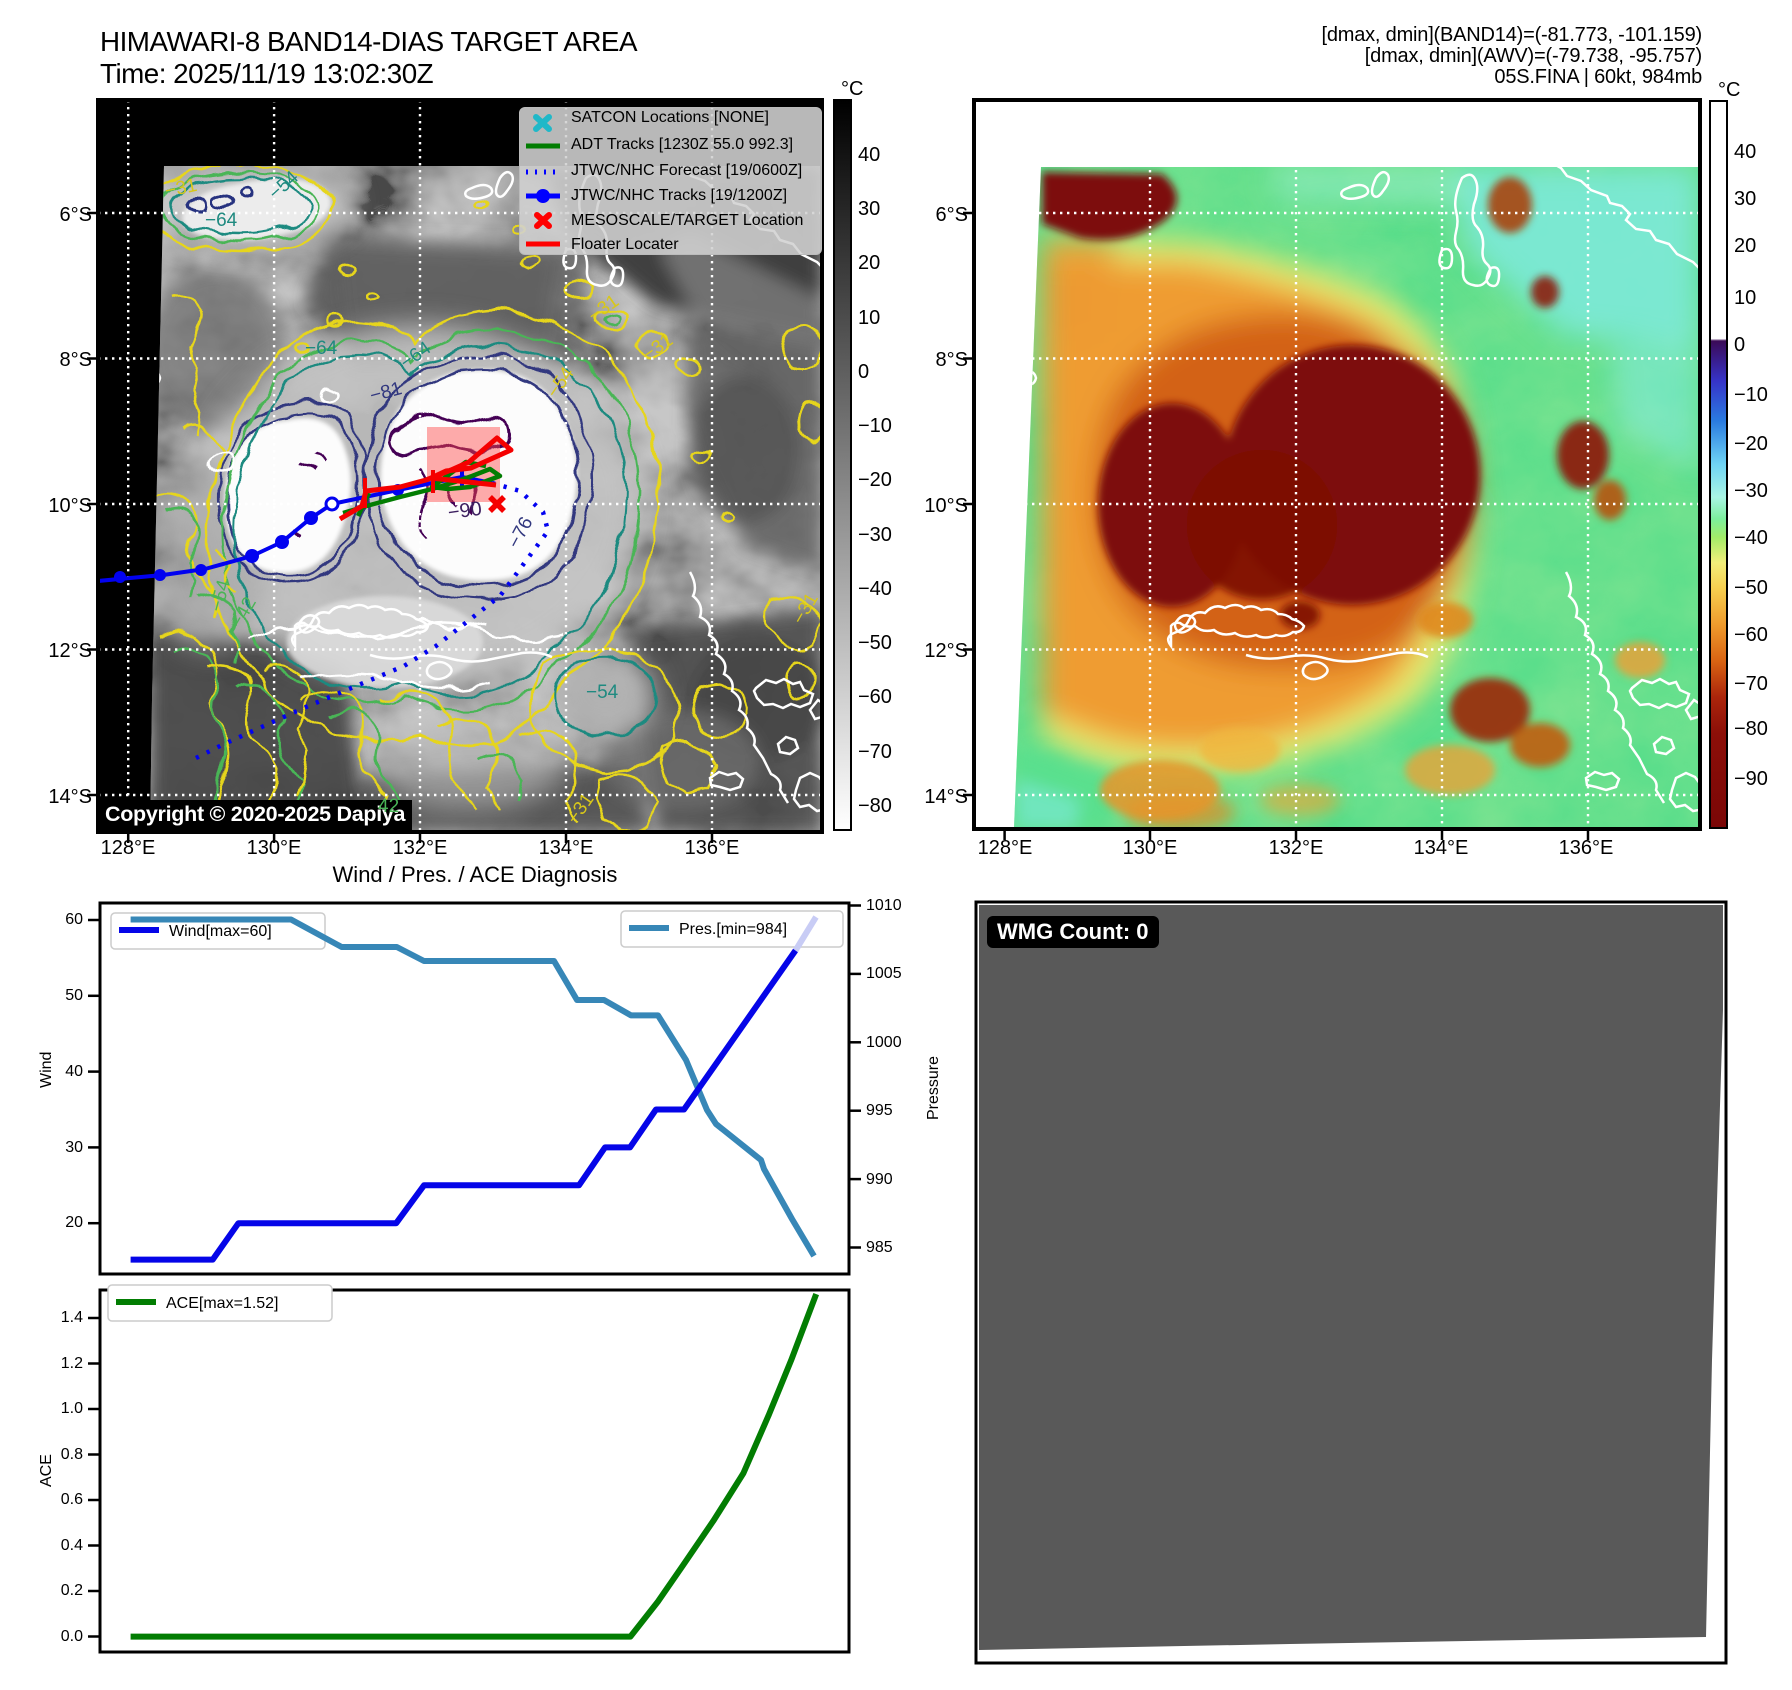  What do you see at coordinates (733, 929) in the screenshot?
I see `svg-text: Pres.[min=984]` at bounding box center [733, 929].